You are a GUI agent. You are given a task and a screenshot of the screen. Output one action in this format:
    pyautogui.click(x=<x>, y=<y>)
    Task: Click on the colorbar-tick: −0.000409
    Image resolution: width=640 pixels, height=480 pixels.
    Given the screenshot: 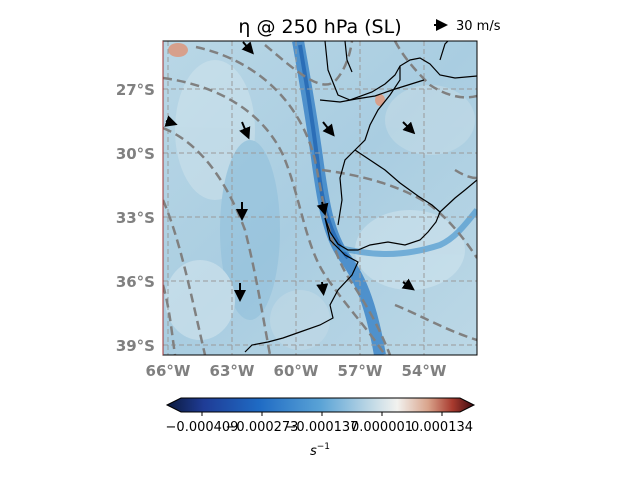 What is the action you would take?
    pyautogui.click(x=202, y=427)
    